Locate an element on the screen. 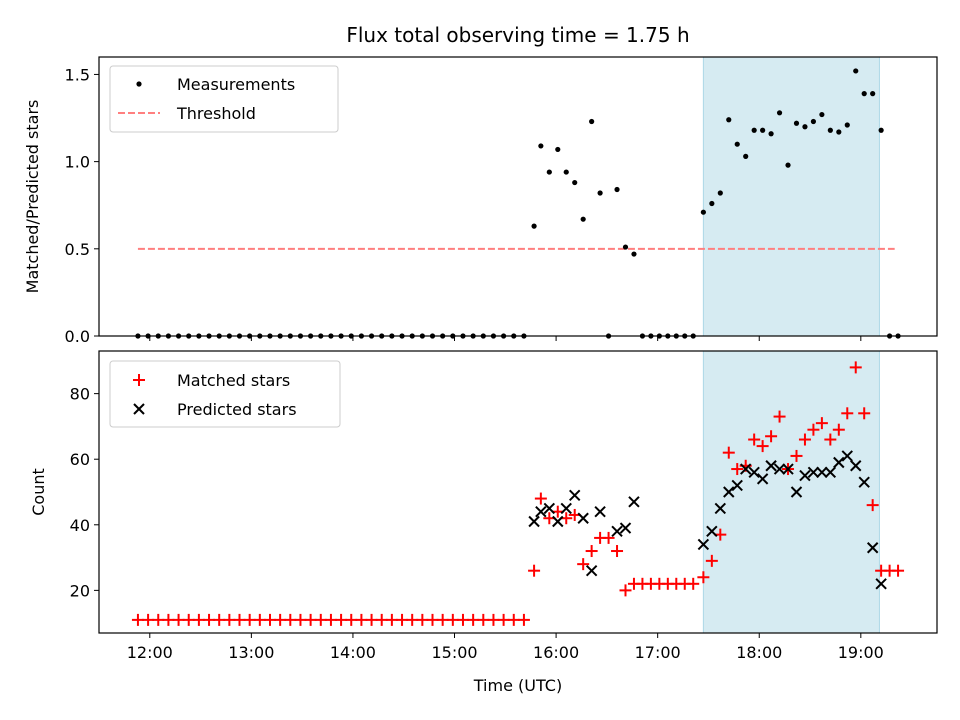 The width and height of the screenshot is (960, 720). observing-window-highlight-bottom is located at coordinates (791, 492).